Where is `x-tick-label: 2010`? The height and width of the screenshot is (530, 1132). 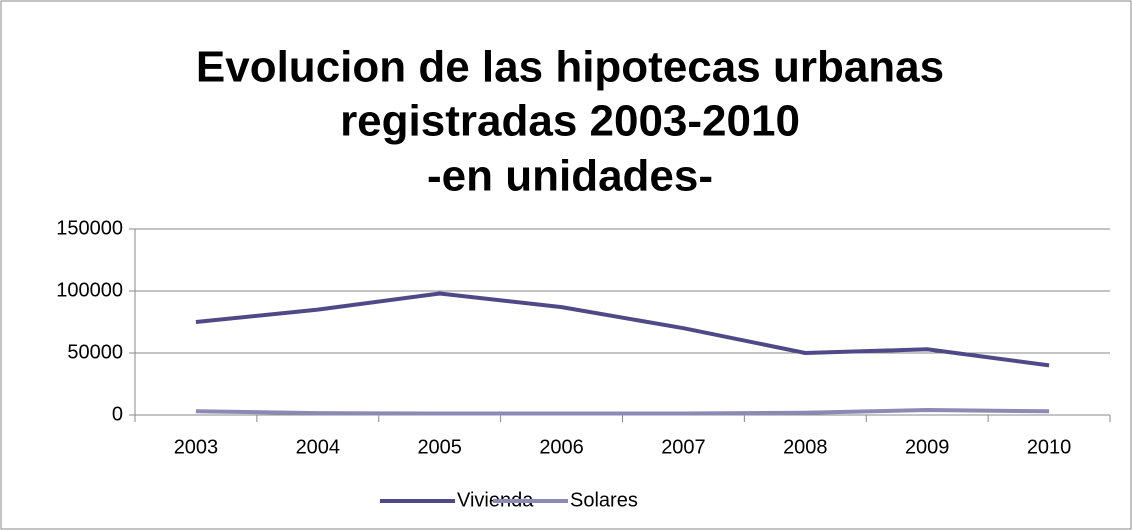 x-tick-label: 2010 is located at coordinates (1049, 447).